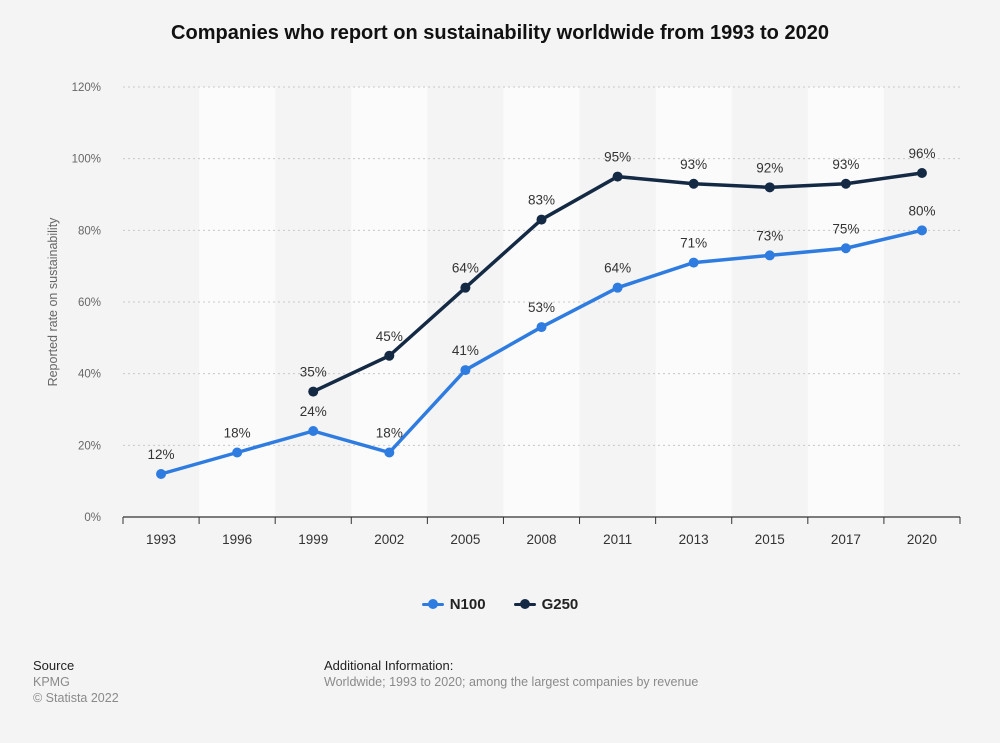 This screenshot has height=743, width=1000. What do you see at coordinates (846, 539) in the screenshot?
I see `x-tick-label: 2017` at bounding box center [846, 539].